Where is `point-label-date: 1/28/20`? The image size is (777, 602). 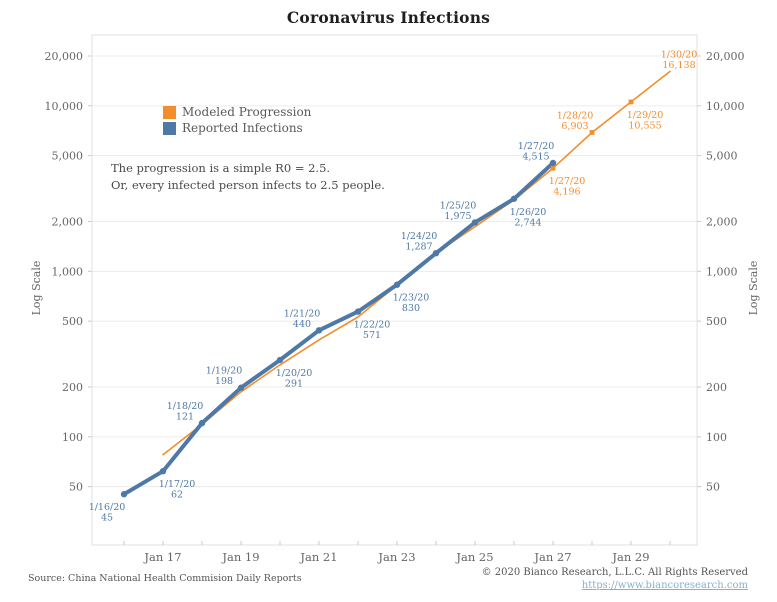 point-label-date: 1/28/20 is located at coordinates (575, 115).